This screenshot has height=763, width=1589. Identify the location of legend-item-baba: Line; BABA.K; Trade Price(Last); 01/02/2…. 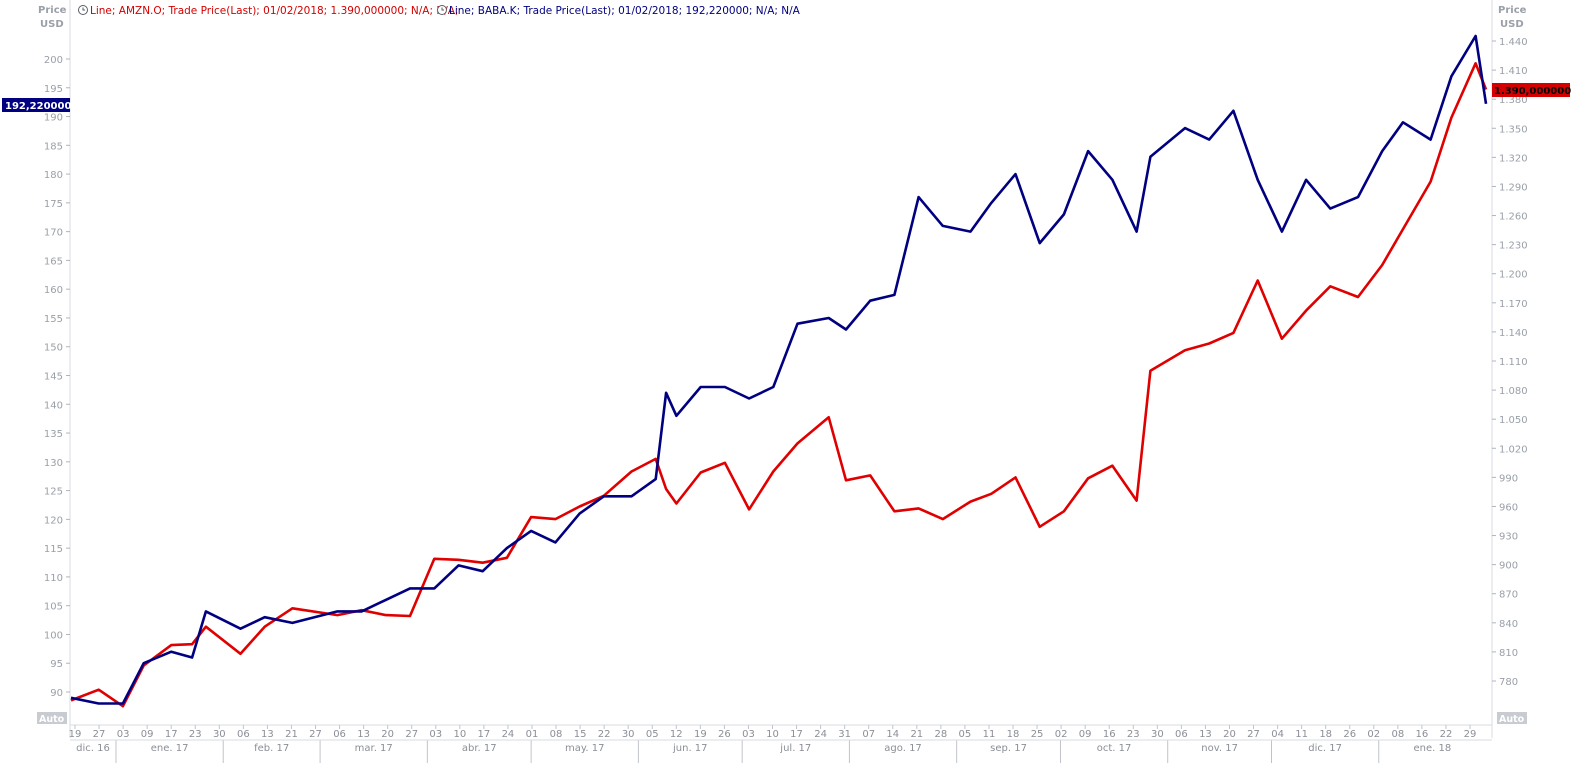
(619, 11).